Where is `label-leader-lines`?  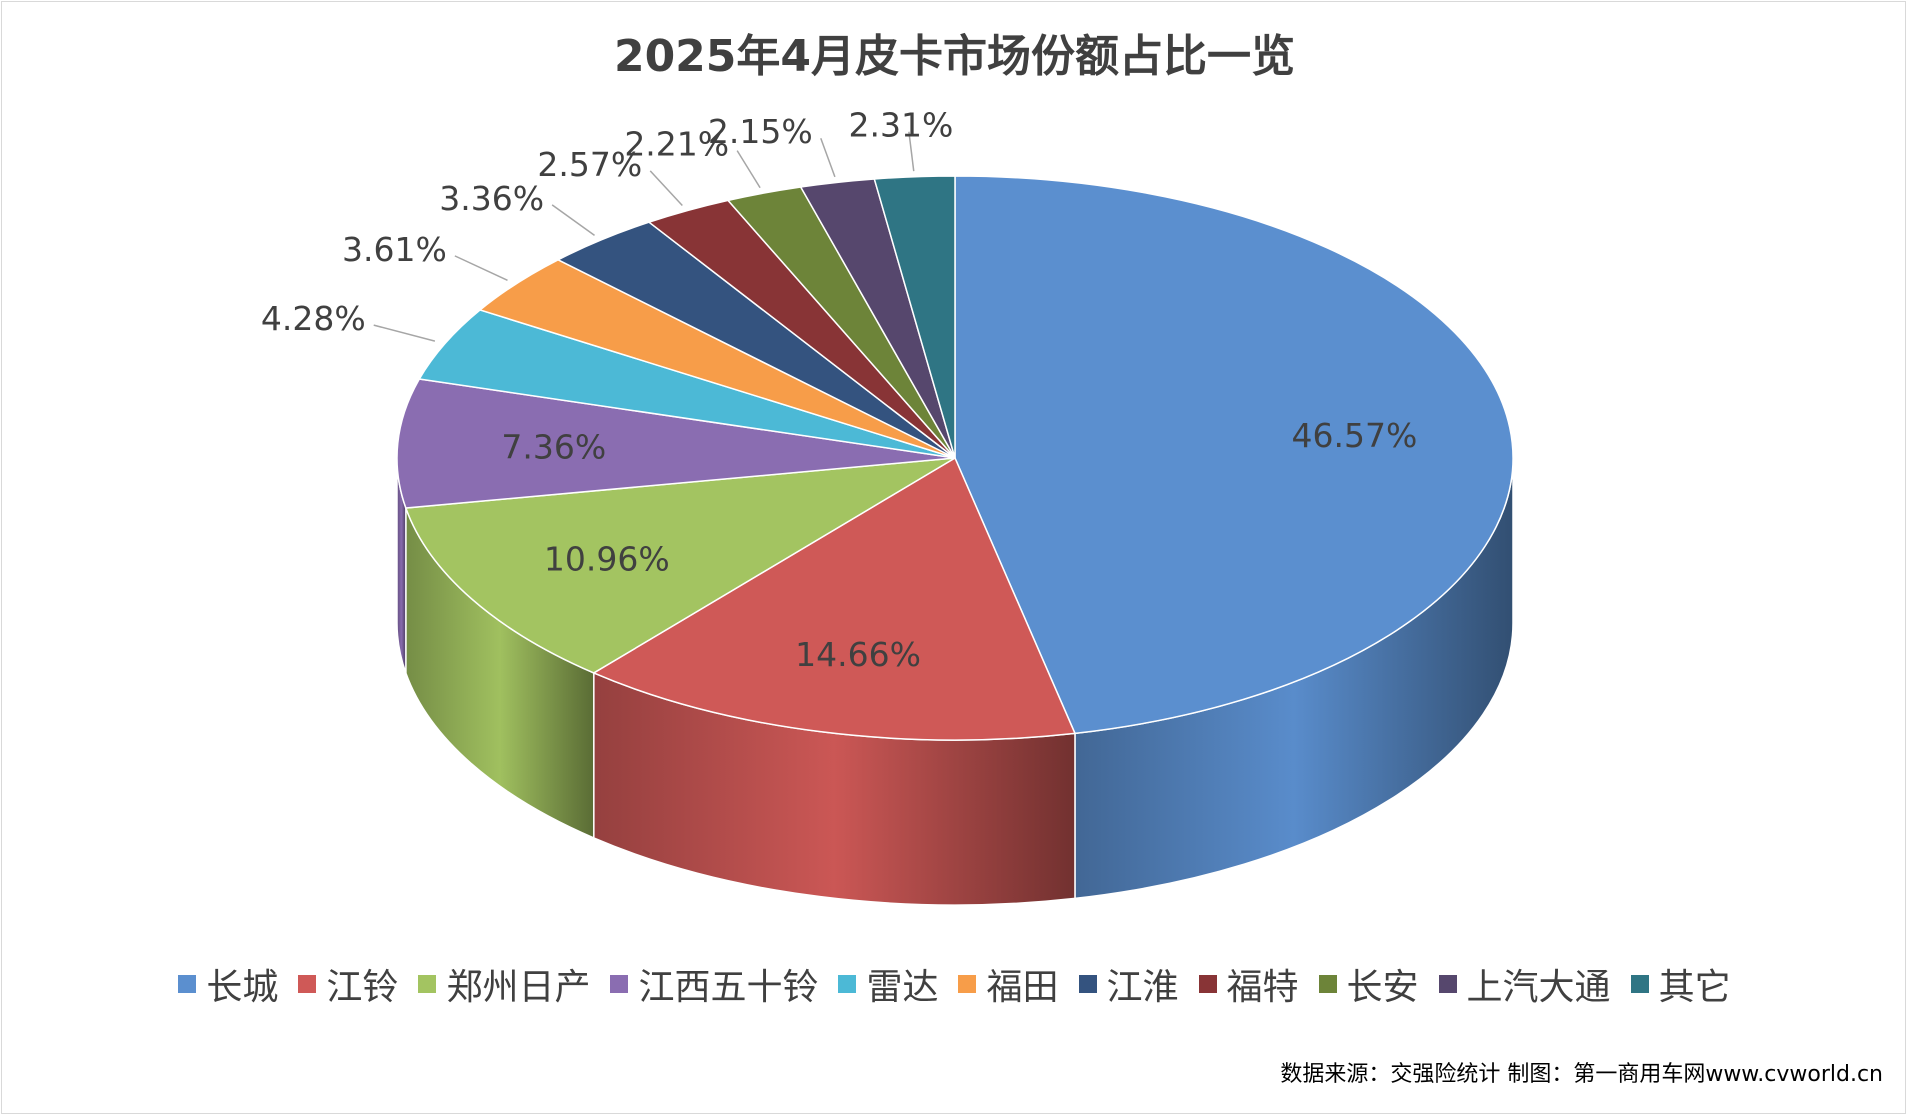
label-leader-lines is located at coordinates (644, 236).